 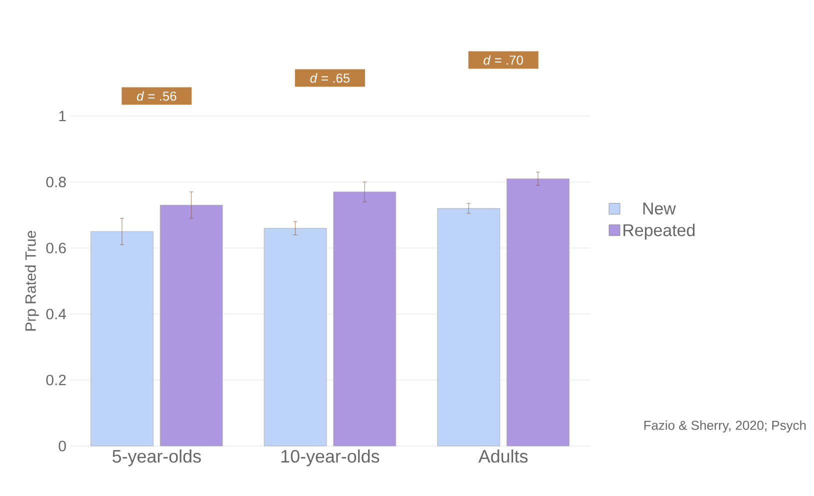 What do you see at coordinates (156, 96) in the screenshot?
I see `text: d = .56` at bounding box center [156, 96].